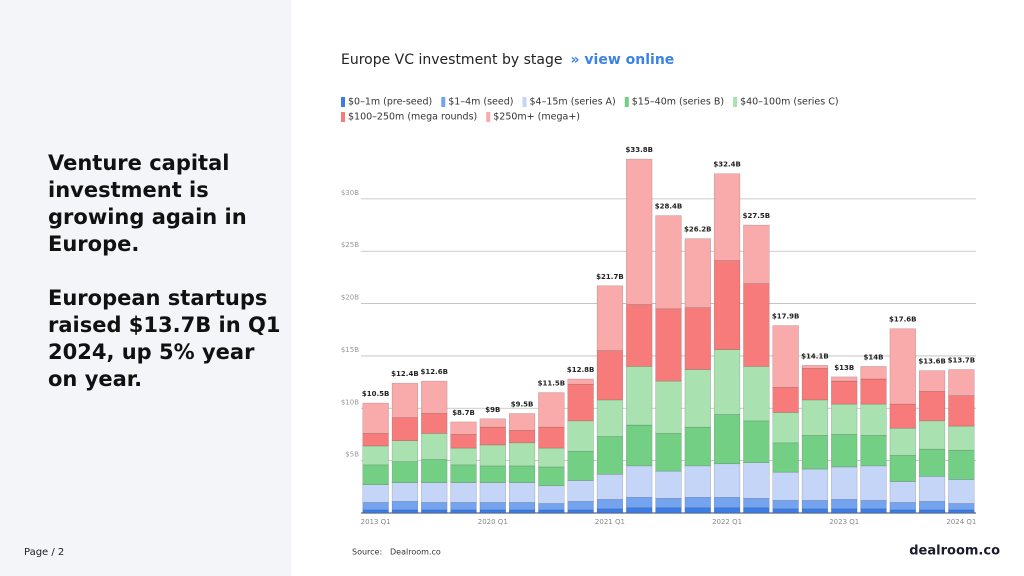  What do you see at coordinates (814, 356) in the screenshot?
I see `total-label: $14.1B` at bounding box center [814, 356].